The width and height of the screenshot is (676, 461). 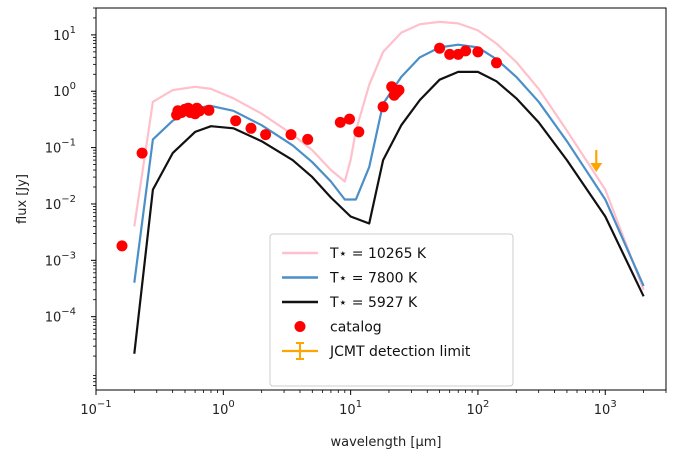 What do you see at coordinates (386, 442) in the screenshot?
I see `x-axis-label: wavelength [μm]` at bounding box center [386, 442].